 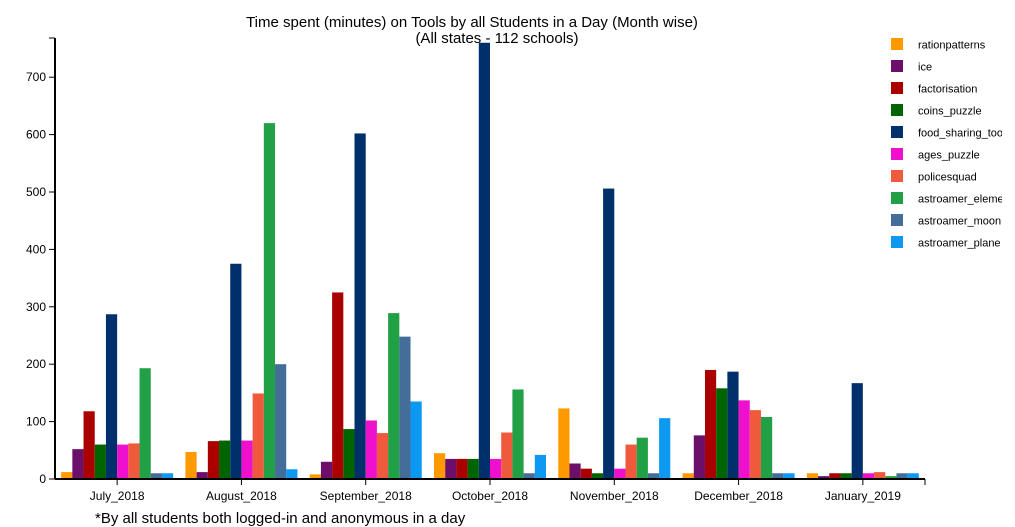 What do you see at coordinates (473, 468) in the screenshot?
I see `bar-coins_puzzle-October_2018` at bounding box center [473, 468].